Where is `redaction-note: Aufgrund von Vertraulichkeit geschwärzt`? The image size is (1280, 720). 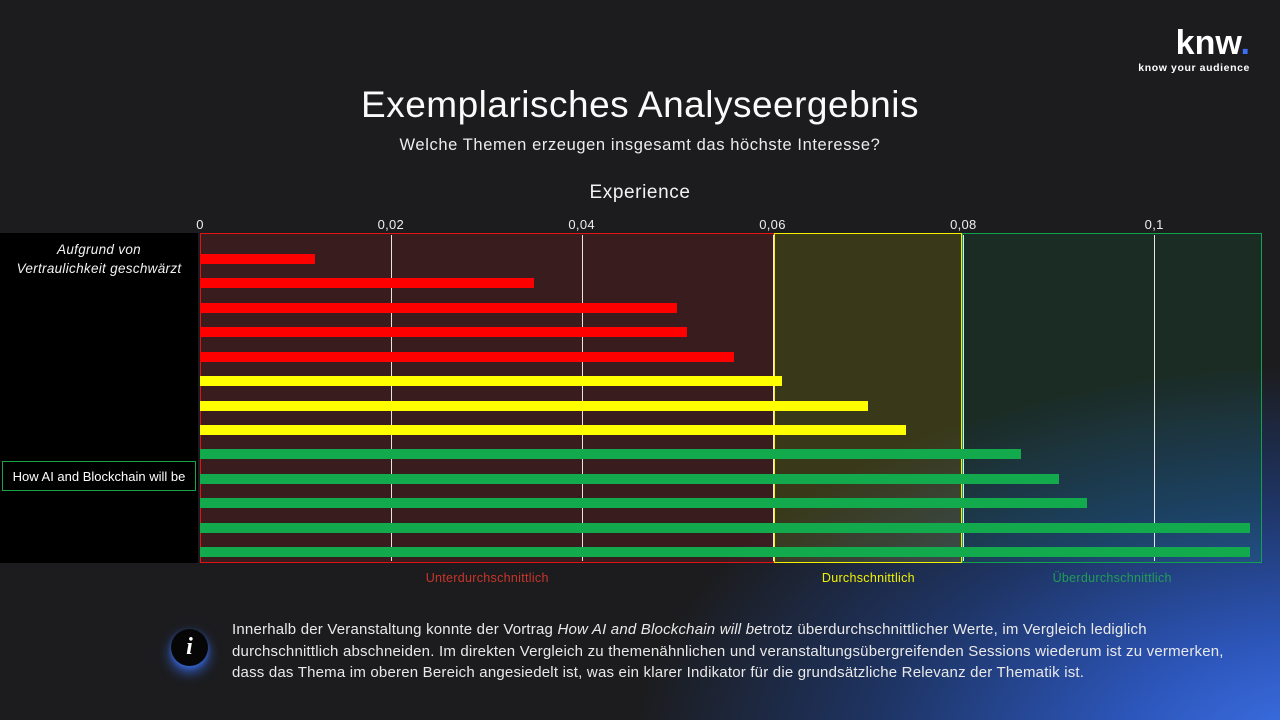
redaction-note: Aufgrund von Vertraulichkeit geschwärzt is located at coordinates (99, 259).